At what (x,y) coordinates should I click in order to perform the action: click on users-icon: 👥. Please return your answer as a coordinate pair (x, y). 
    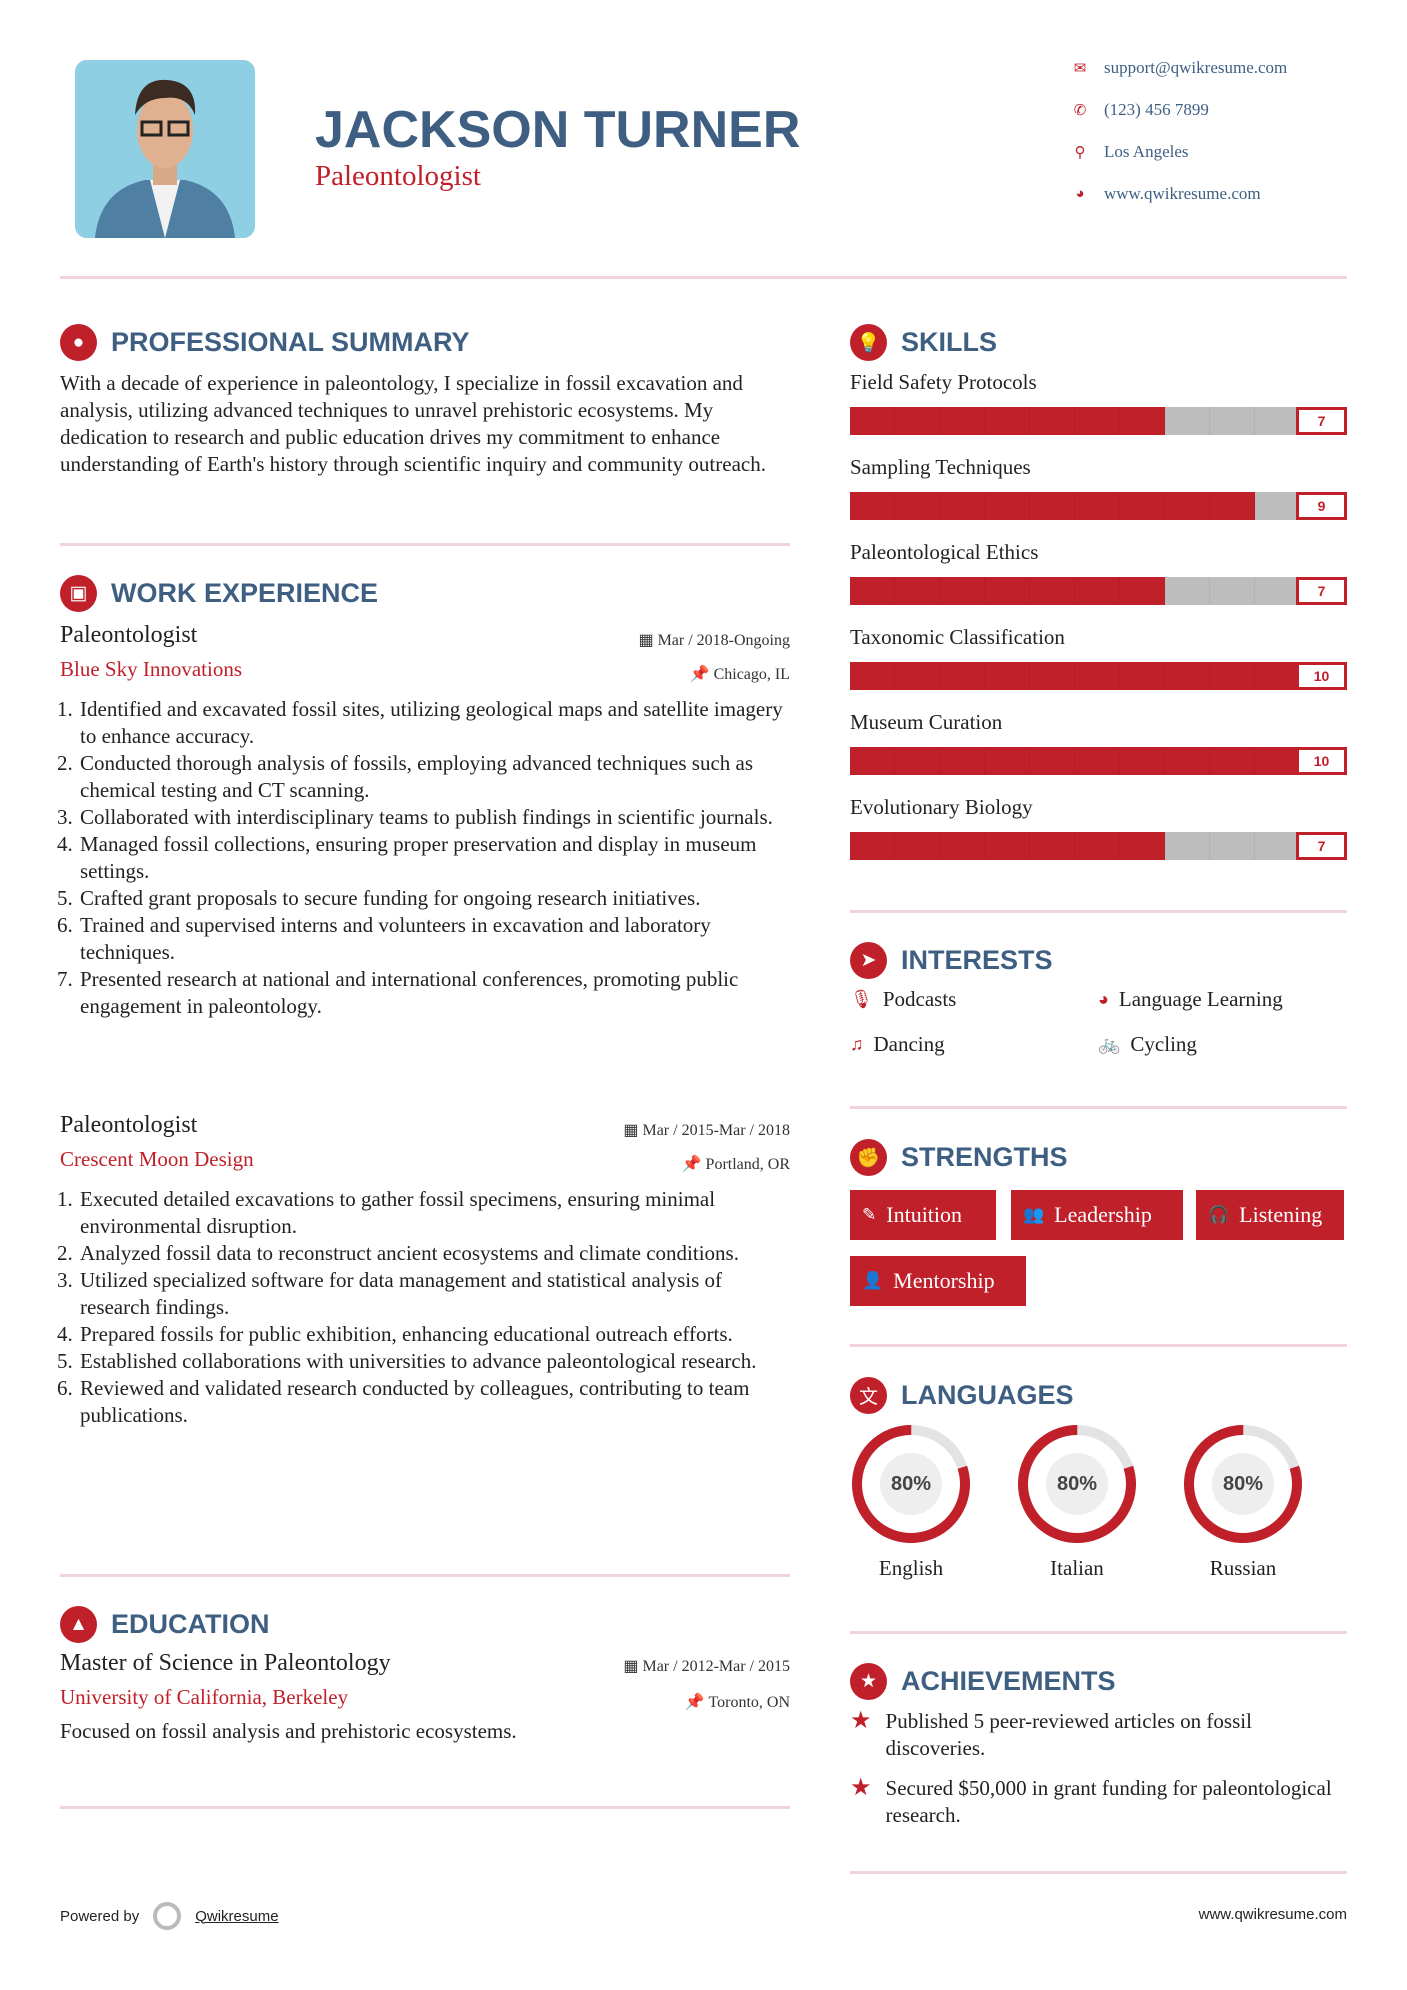
    Looking at the image, I should click on (1034, 1214).